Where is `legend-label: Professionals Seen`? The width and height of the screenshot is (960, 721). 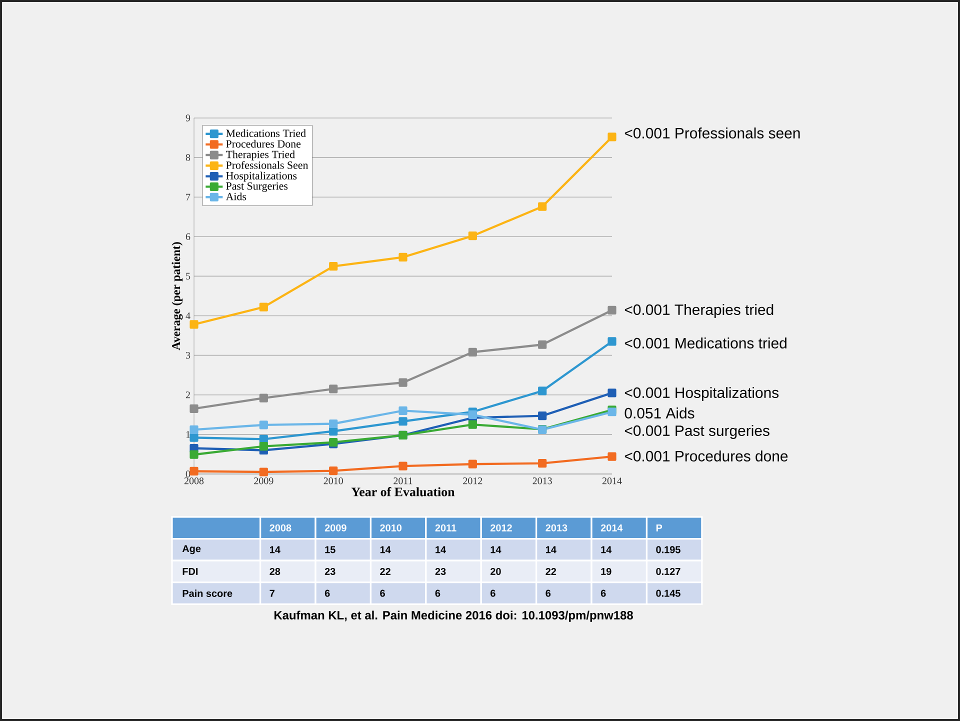 legend-label: Professionals Seen is located at coordinates (267, 165).